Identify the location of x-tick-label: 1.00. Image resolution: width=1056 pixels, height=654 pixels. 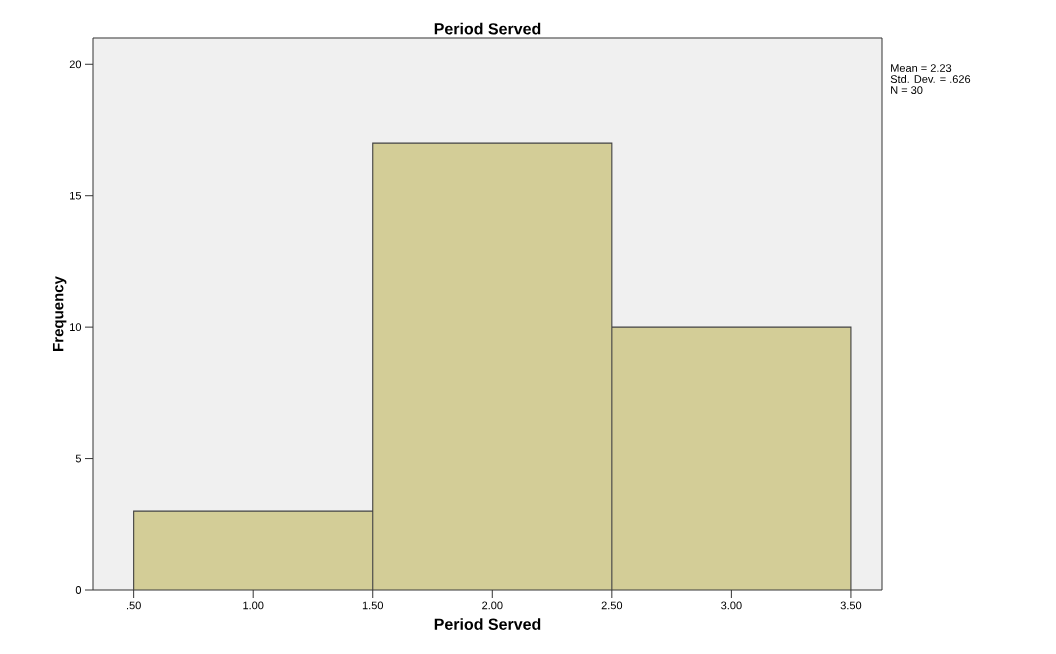
(253, 605).